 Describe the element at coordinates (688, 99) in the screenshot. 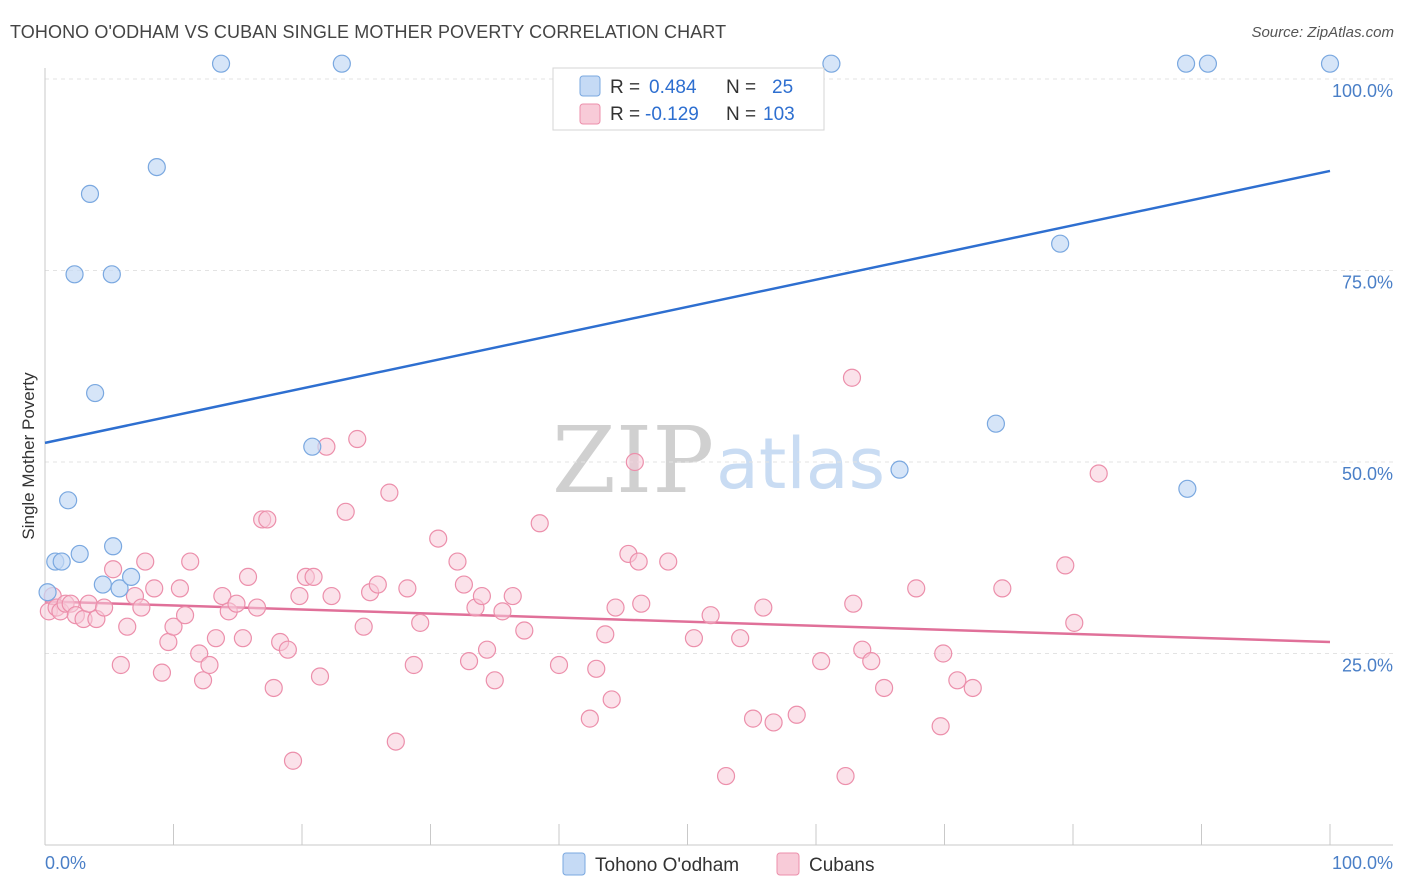

I see `correlation-legend: R = 0.484 N = 25 R = -0.129 N = 103` at that location.